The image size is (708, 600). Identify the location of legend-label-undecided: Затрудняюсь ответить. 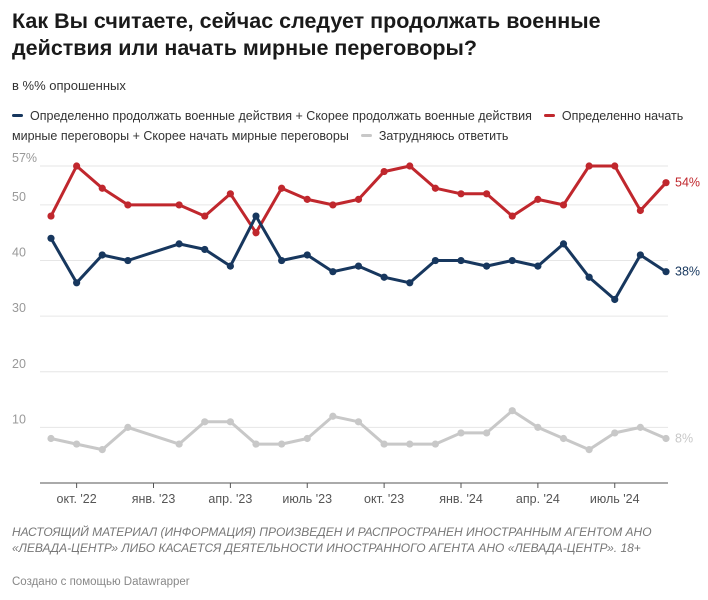
(443, 136).